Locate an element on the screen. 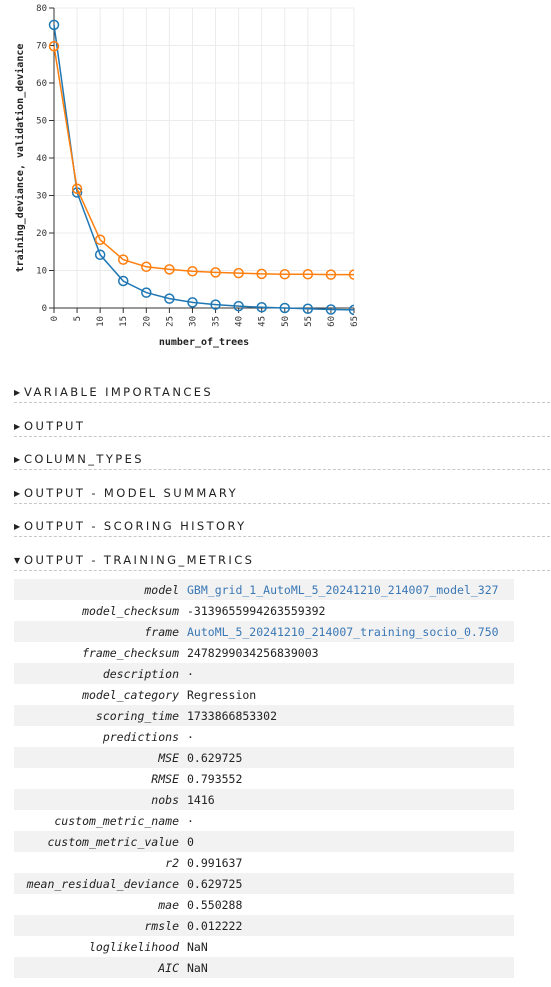 The image size is (551, 987). x-tick-label: 20 is located at coordinates (147, 321).